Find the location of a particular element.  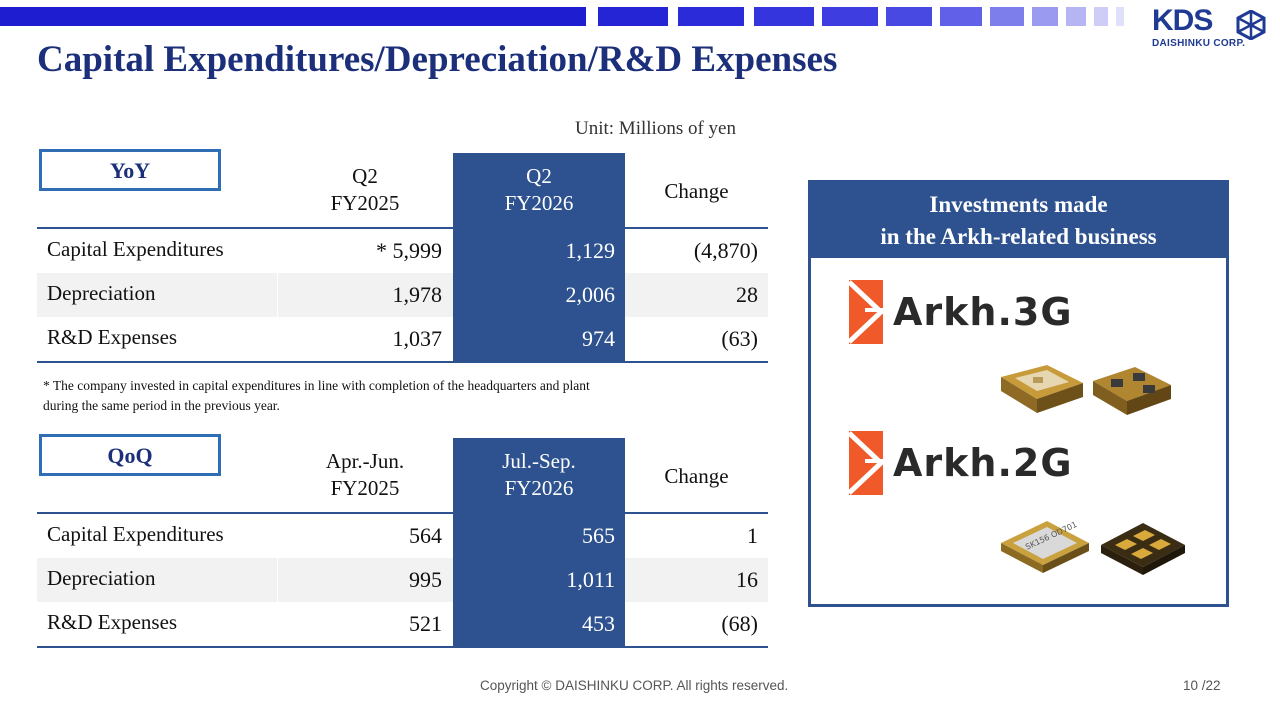

table-row: Capital Expenditures 564 565 1 is located at coordinates (402, 536).